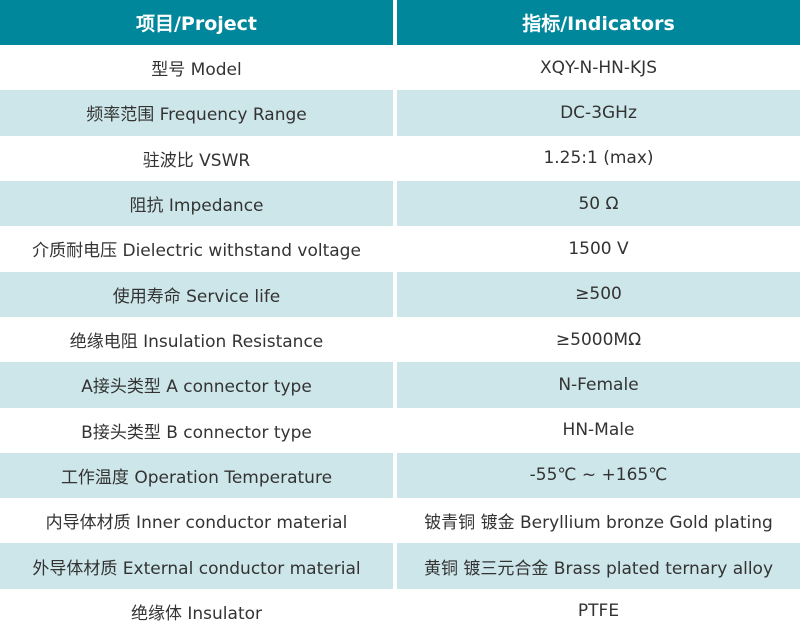 This screenshot has height=634, width=800. What do you see at coordinates (598, 339) in the screenshot?
I see `indicator-cell: ≥5000MΩ` at bounding box center [598, 339].